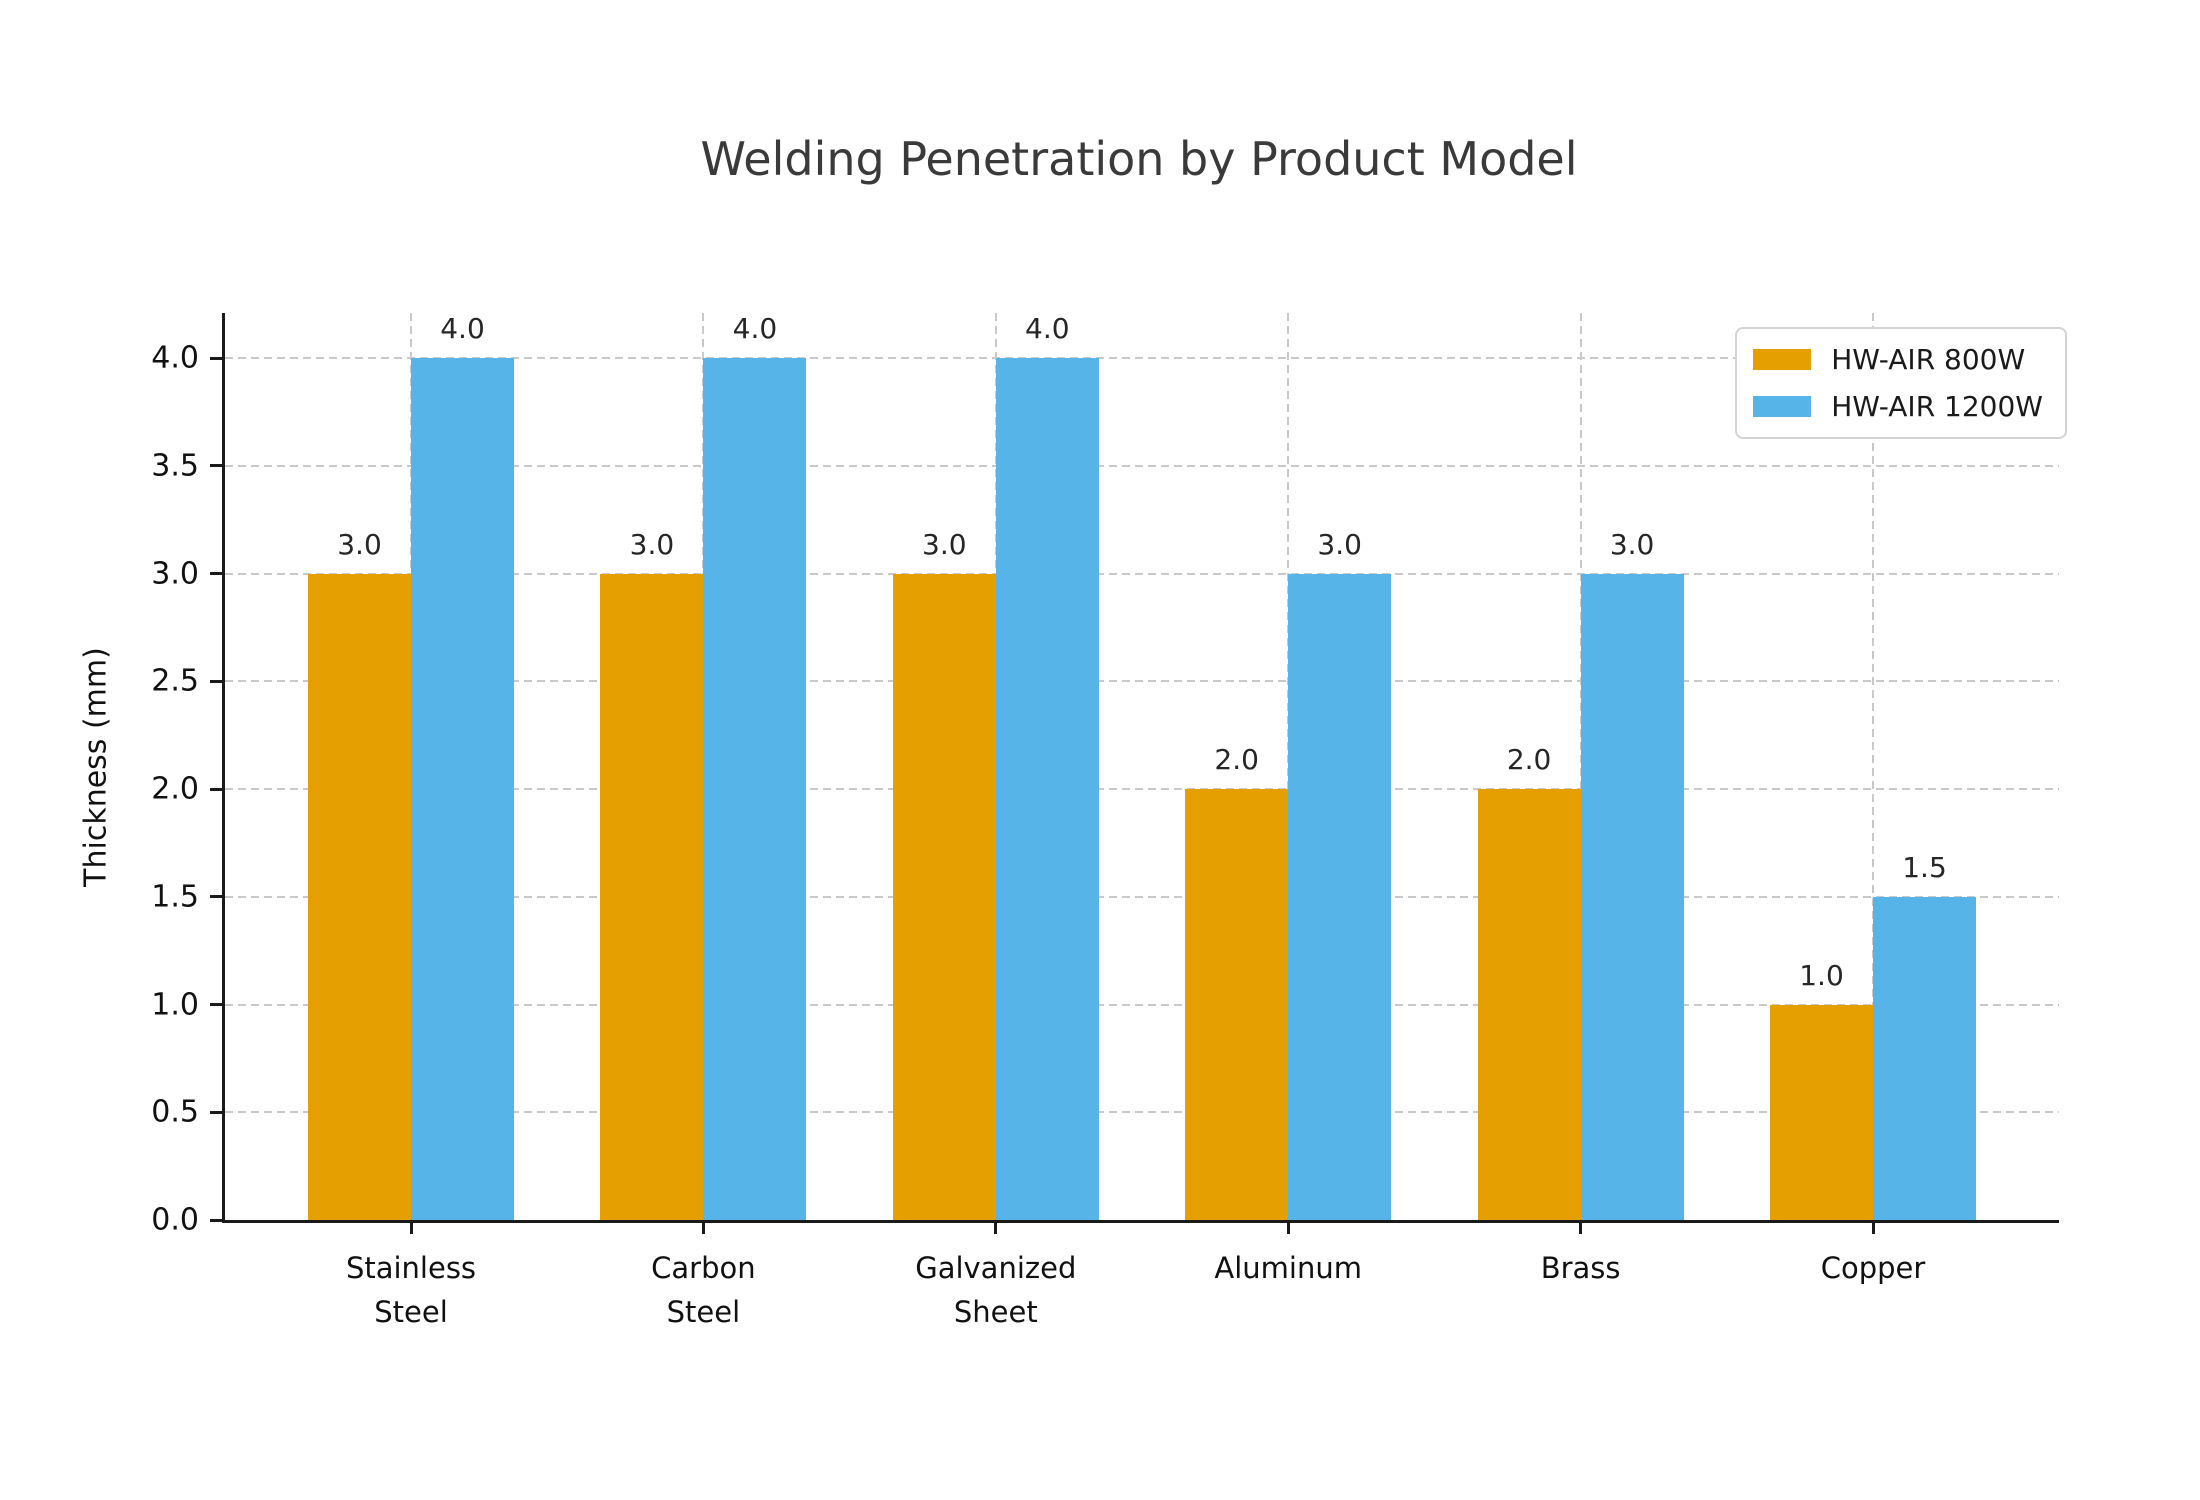 Image resolution: width=2200 pixels, height=1500 pixels. I want to click on y-tick-label: 3.0, so click(175, 574).